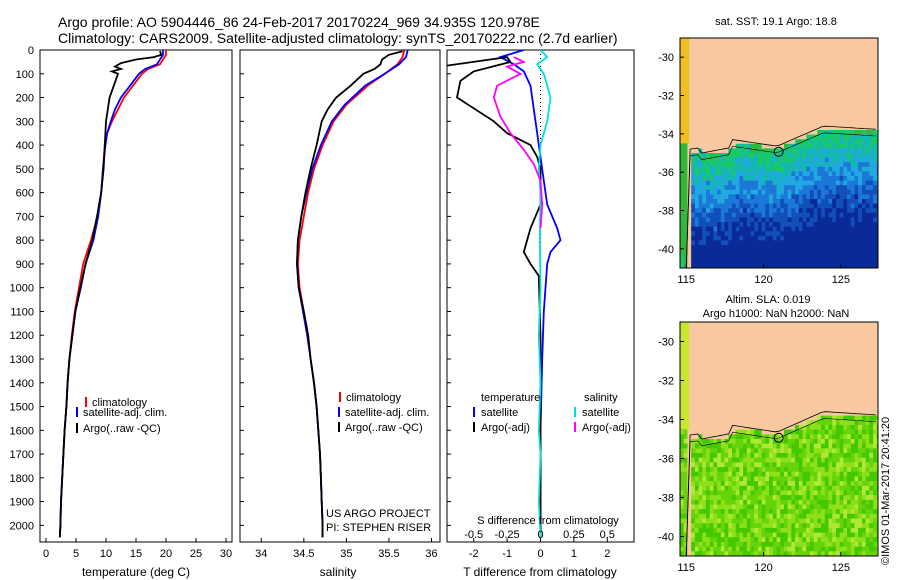 This screenshot has width=900, height=580. What do you see at coordinates (387, 413) in the screenshot?
I see `legend-satellite: satellite-adj. clim.` at bounding box center [387, 413].